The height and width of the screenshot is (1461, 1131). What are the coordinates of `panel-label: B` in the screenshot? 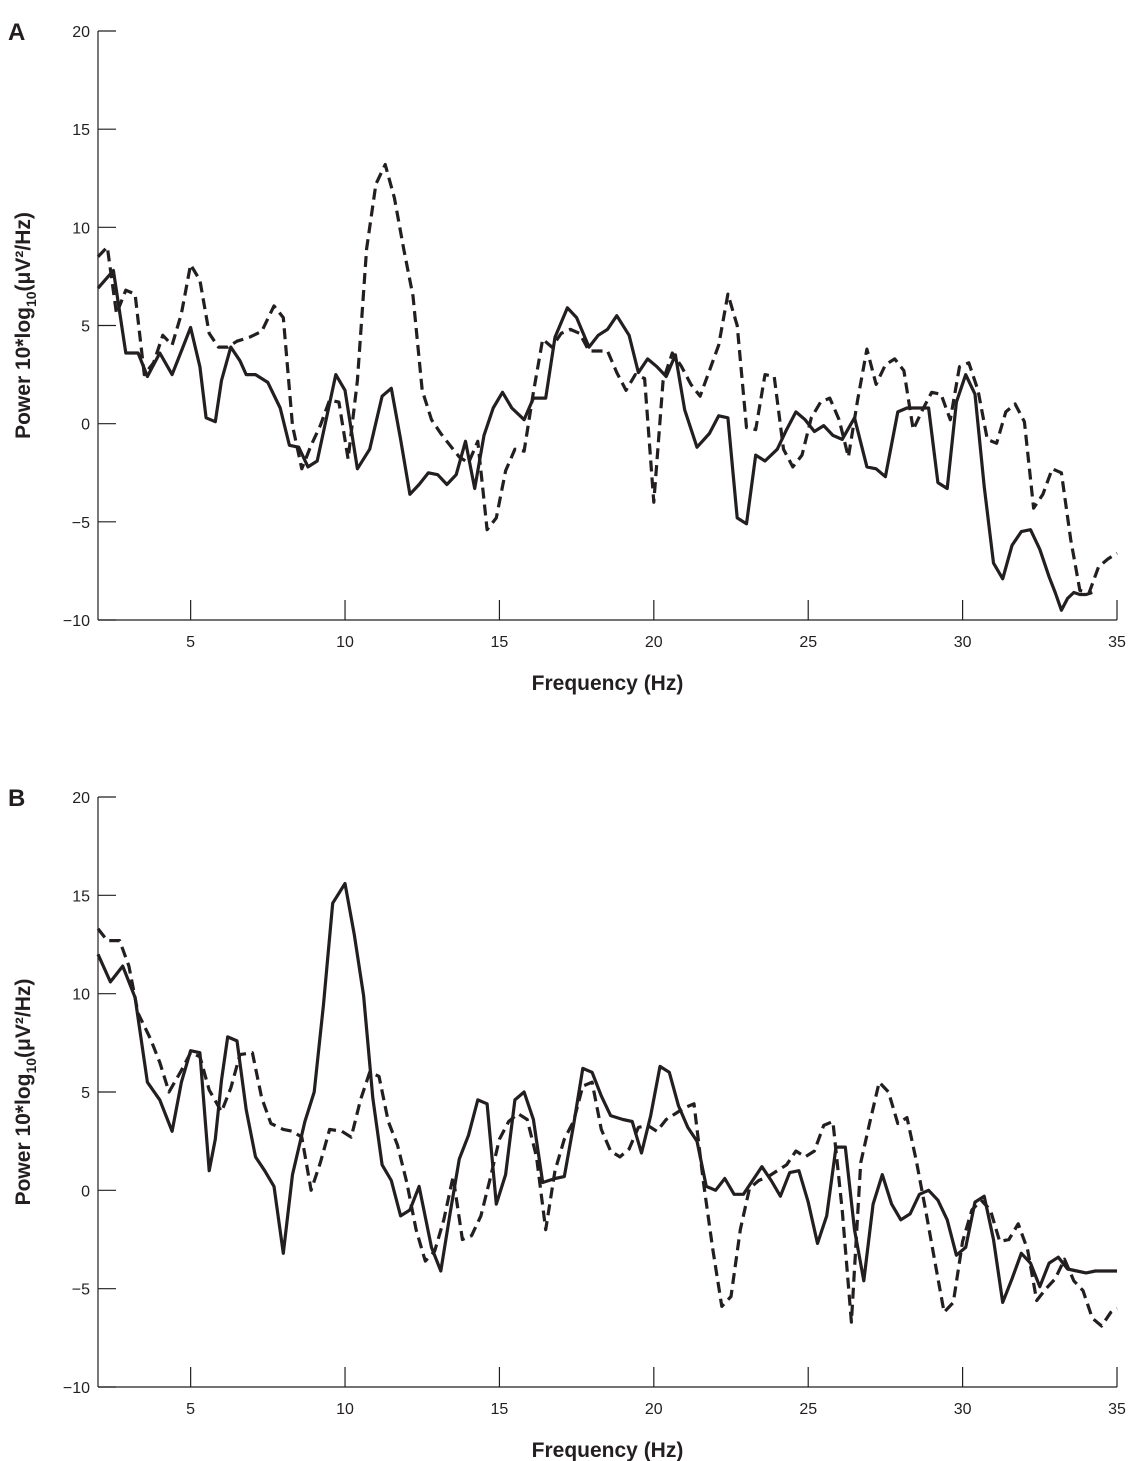 It's located at (16, 798).